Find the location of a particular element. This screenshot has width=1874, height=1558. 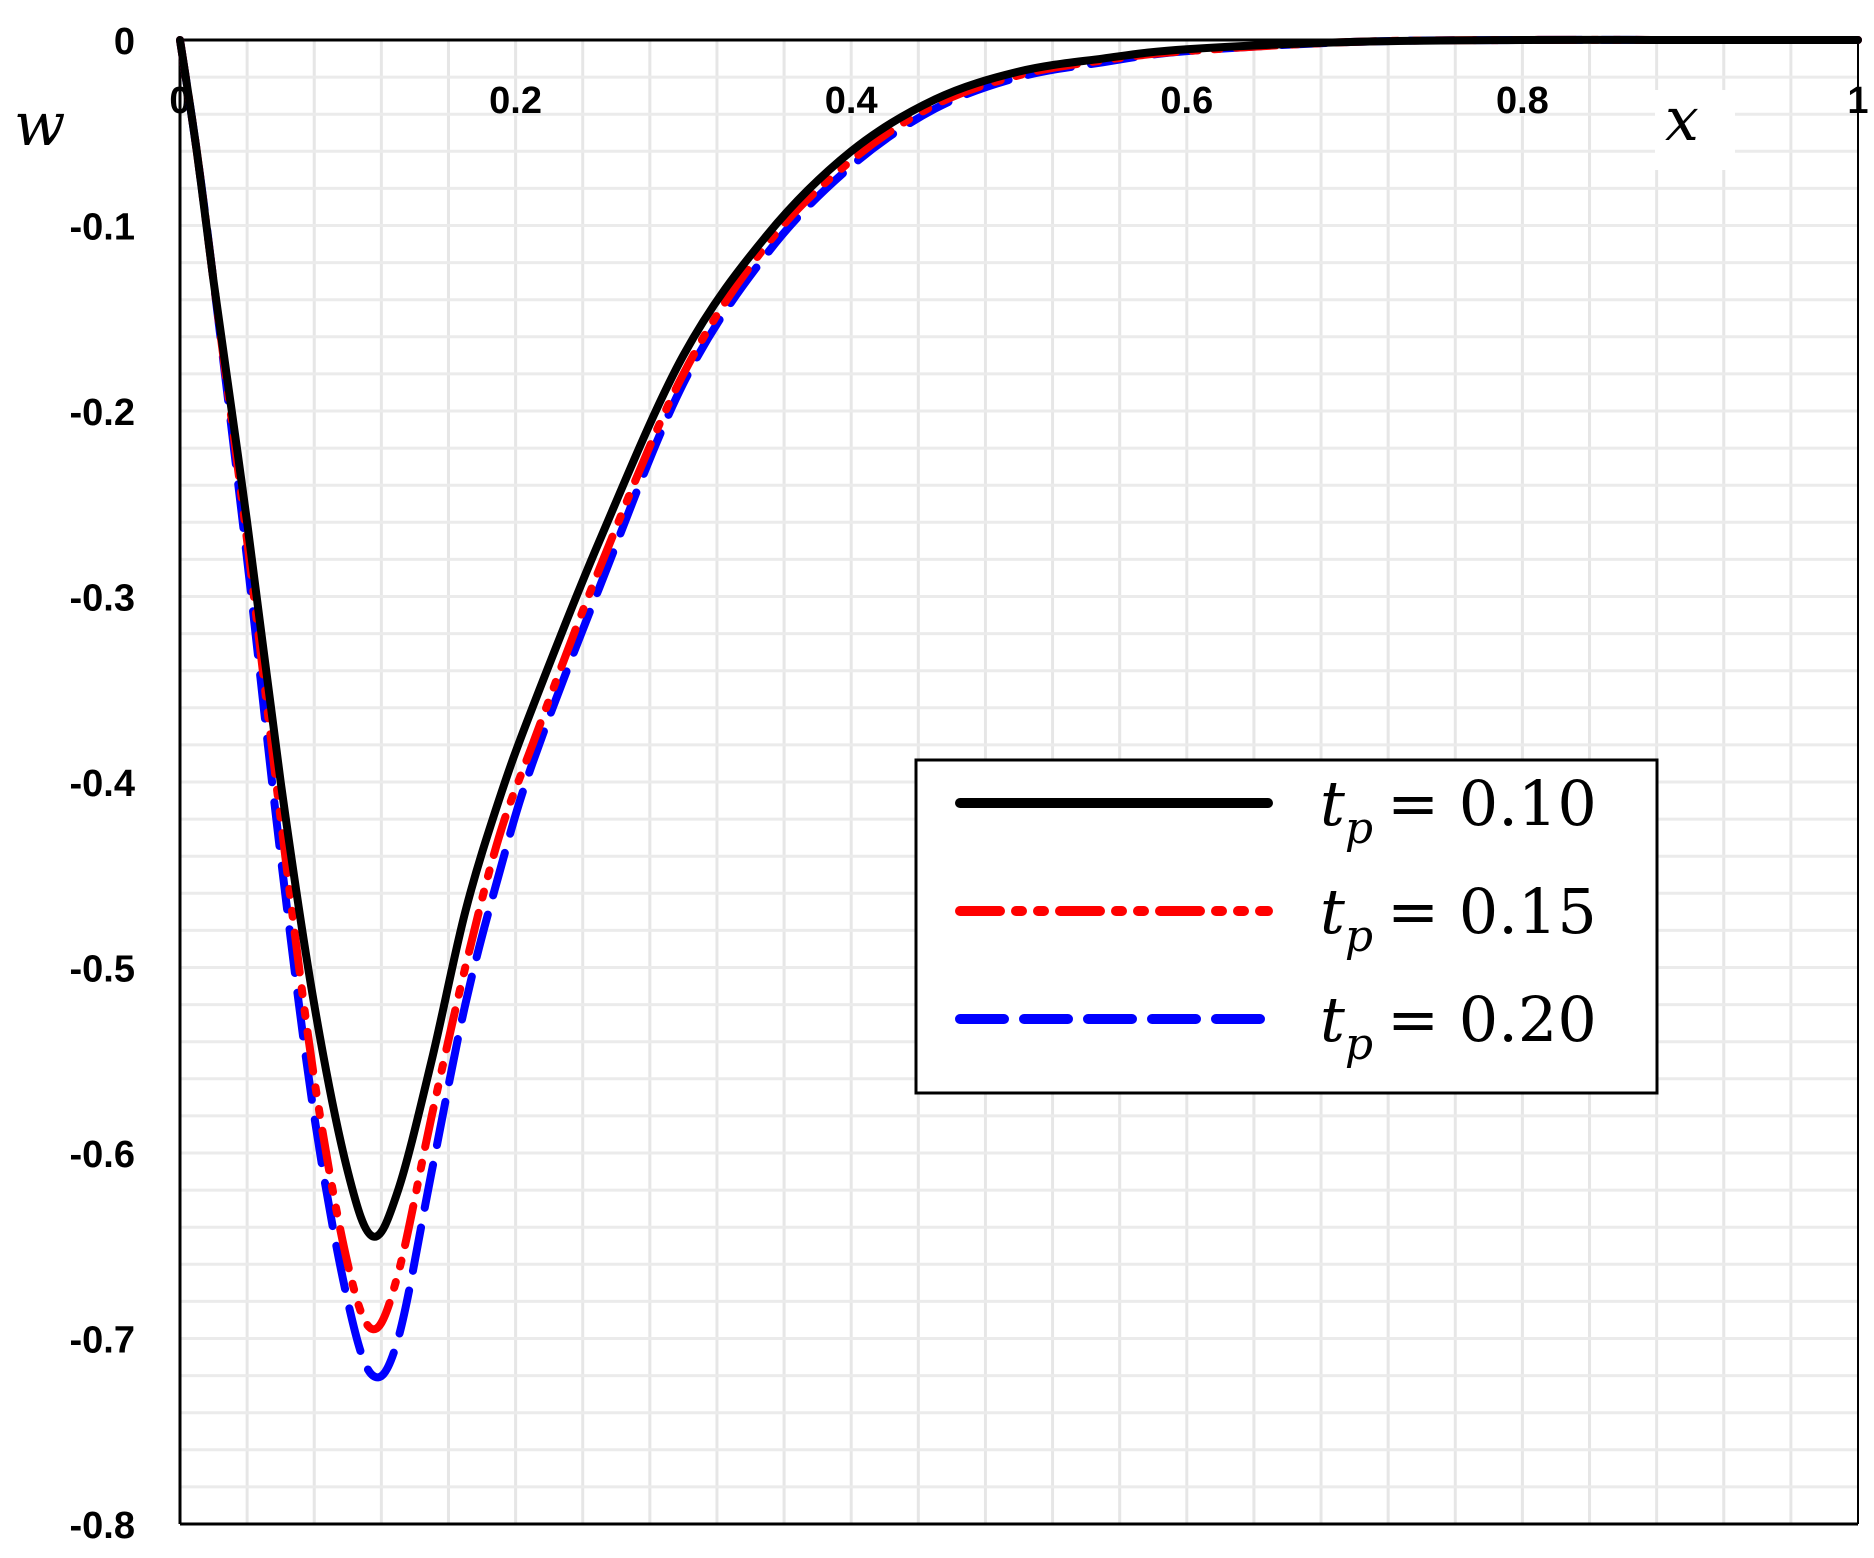

x-tick-label: 0.6 is located at coordinates (1186, 101).